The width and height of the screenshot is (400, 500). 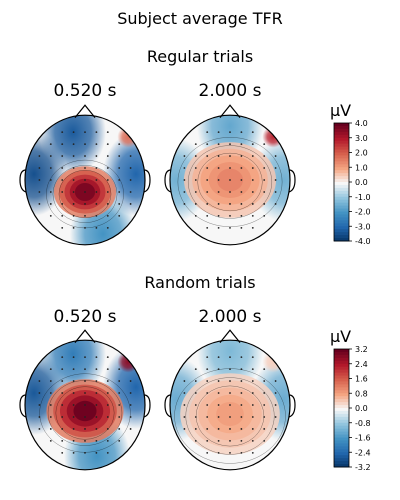 What do you see at coordinates (292, 406) in the screenshot?
I see `right-ear` at bounding box center [292, 406].